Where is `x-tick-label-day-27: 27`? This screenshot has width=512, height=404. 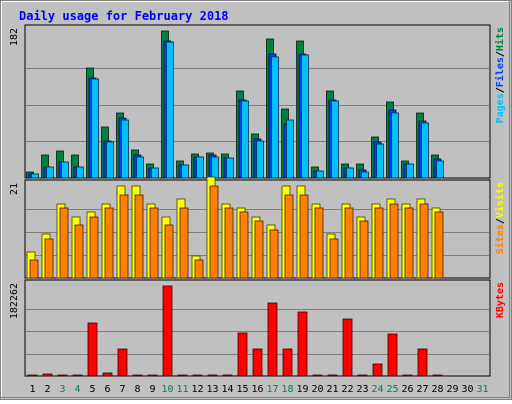
x-tick-label-day-27: 27 is located at coordinates (422, 389).